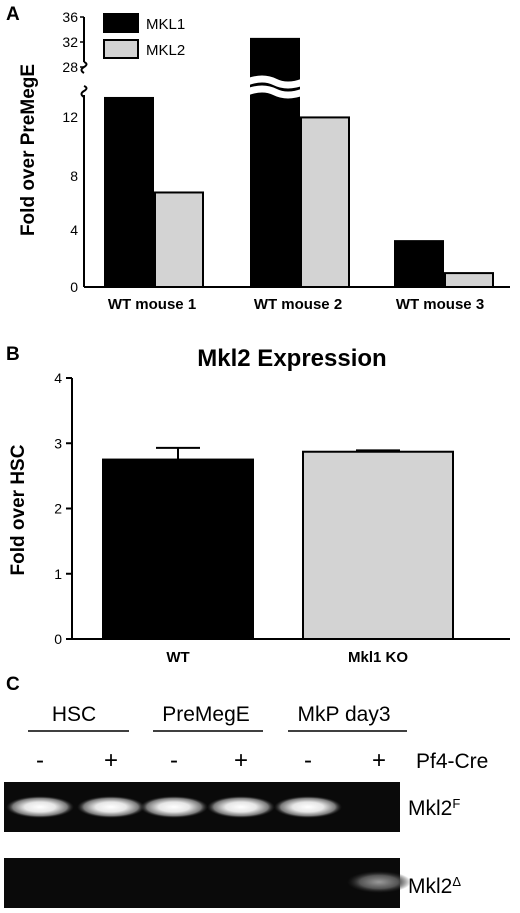  I want to click on gel-strip-deleted, so click(207, 883).